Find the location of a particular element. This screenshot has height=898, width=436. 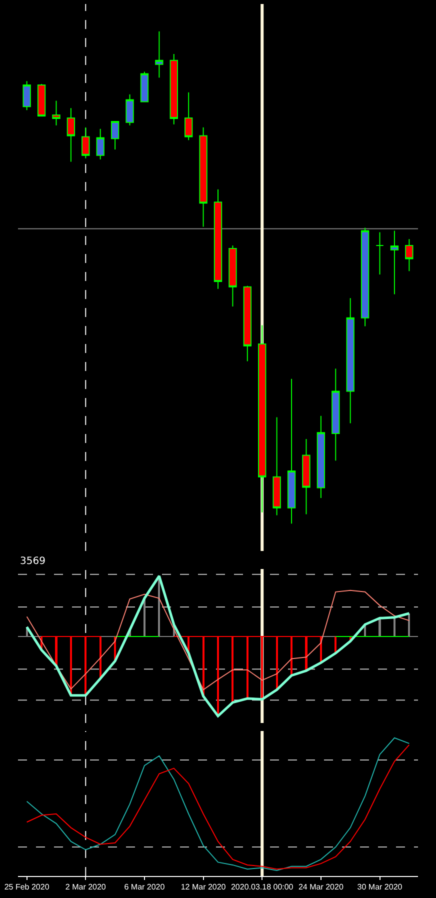

x-tick-label: 12 Mar 2020 is located at coordinates (203, 887).